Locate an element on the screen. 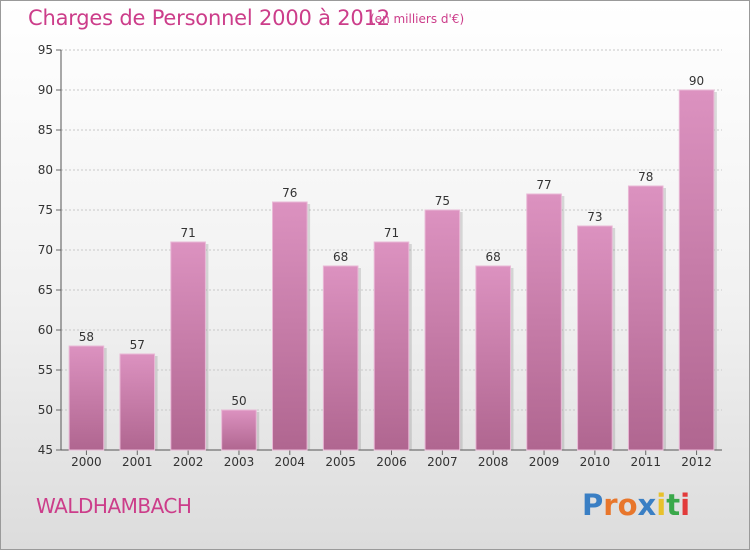  y-tick-label: 55 is located at coordinates (45, 370).